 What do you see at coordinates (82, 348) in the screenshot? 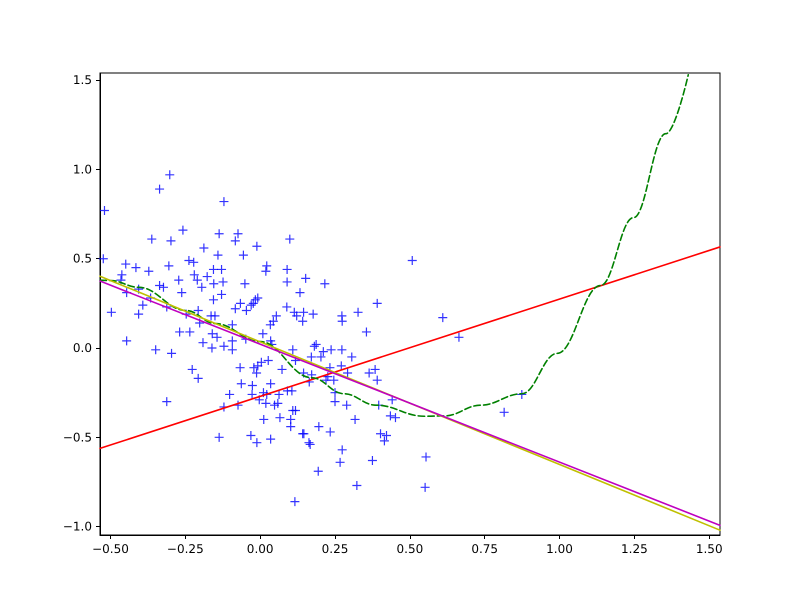
I see `y-tick-label: 0.0` at bounding box center [82, 348].